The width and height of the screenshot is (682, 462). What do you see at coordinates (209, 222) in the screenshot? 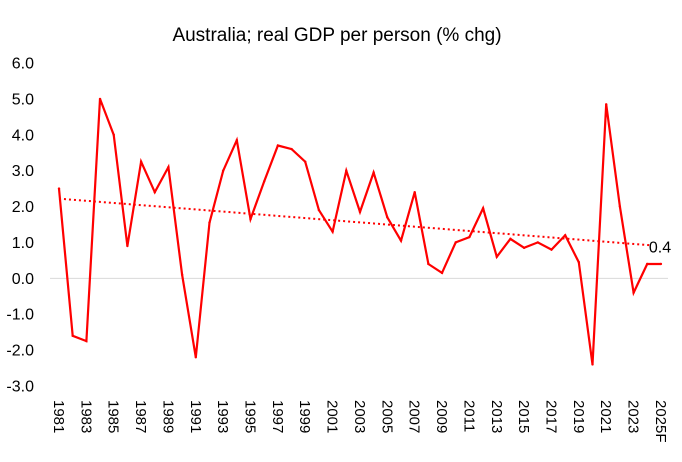
I see `data-point-1992` at bounding box center [209, 222].